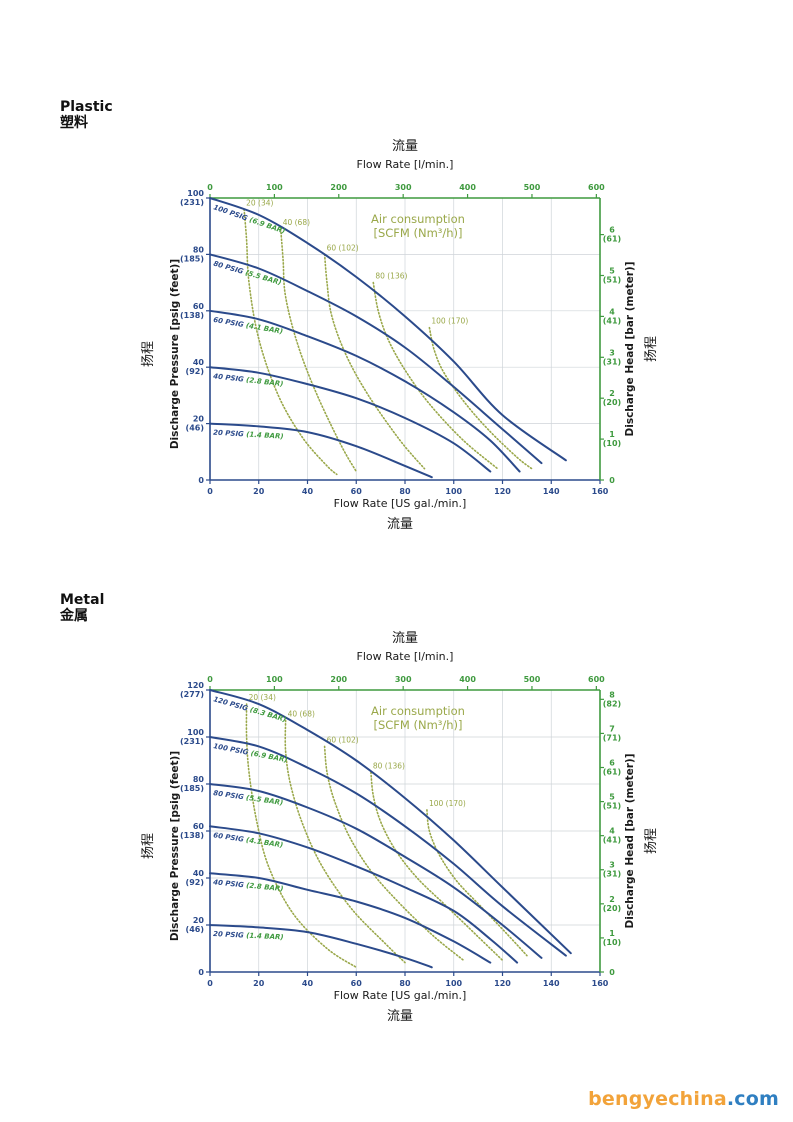 This screenshot has width=793, height=1122. I want to click on c0-bottom-axis-cn: 流量, so click(400, 524).